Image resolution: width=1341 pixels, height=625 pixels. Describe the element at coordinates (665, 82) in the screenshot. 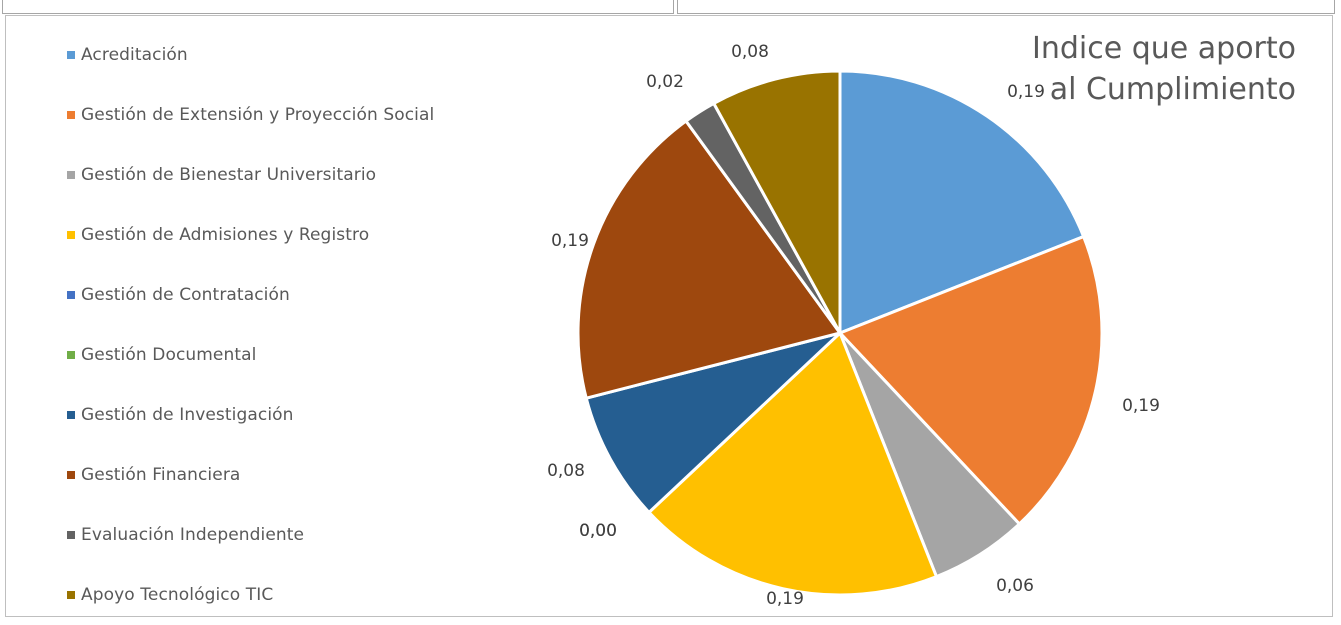

I see `data-label: 0,02` at that location.